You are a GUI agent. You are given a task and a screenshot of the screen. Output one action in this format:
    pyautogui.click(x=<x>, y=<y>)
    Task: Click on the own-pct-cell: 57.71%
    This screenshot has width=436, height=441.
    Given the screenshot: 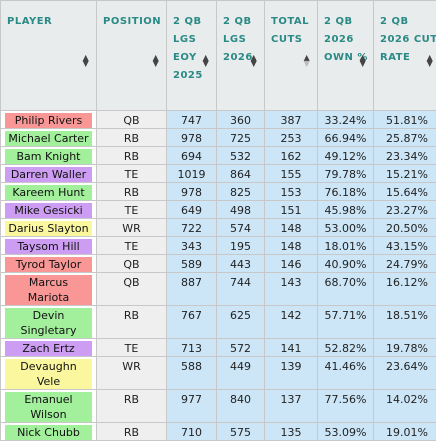 What is the action you would take?
    pyautogui.click(x=346, y=322)
    